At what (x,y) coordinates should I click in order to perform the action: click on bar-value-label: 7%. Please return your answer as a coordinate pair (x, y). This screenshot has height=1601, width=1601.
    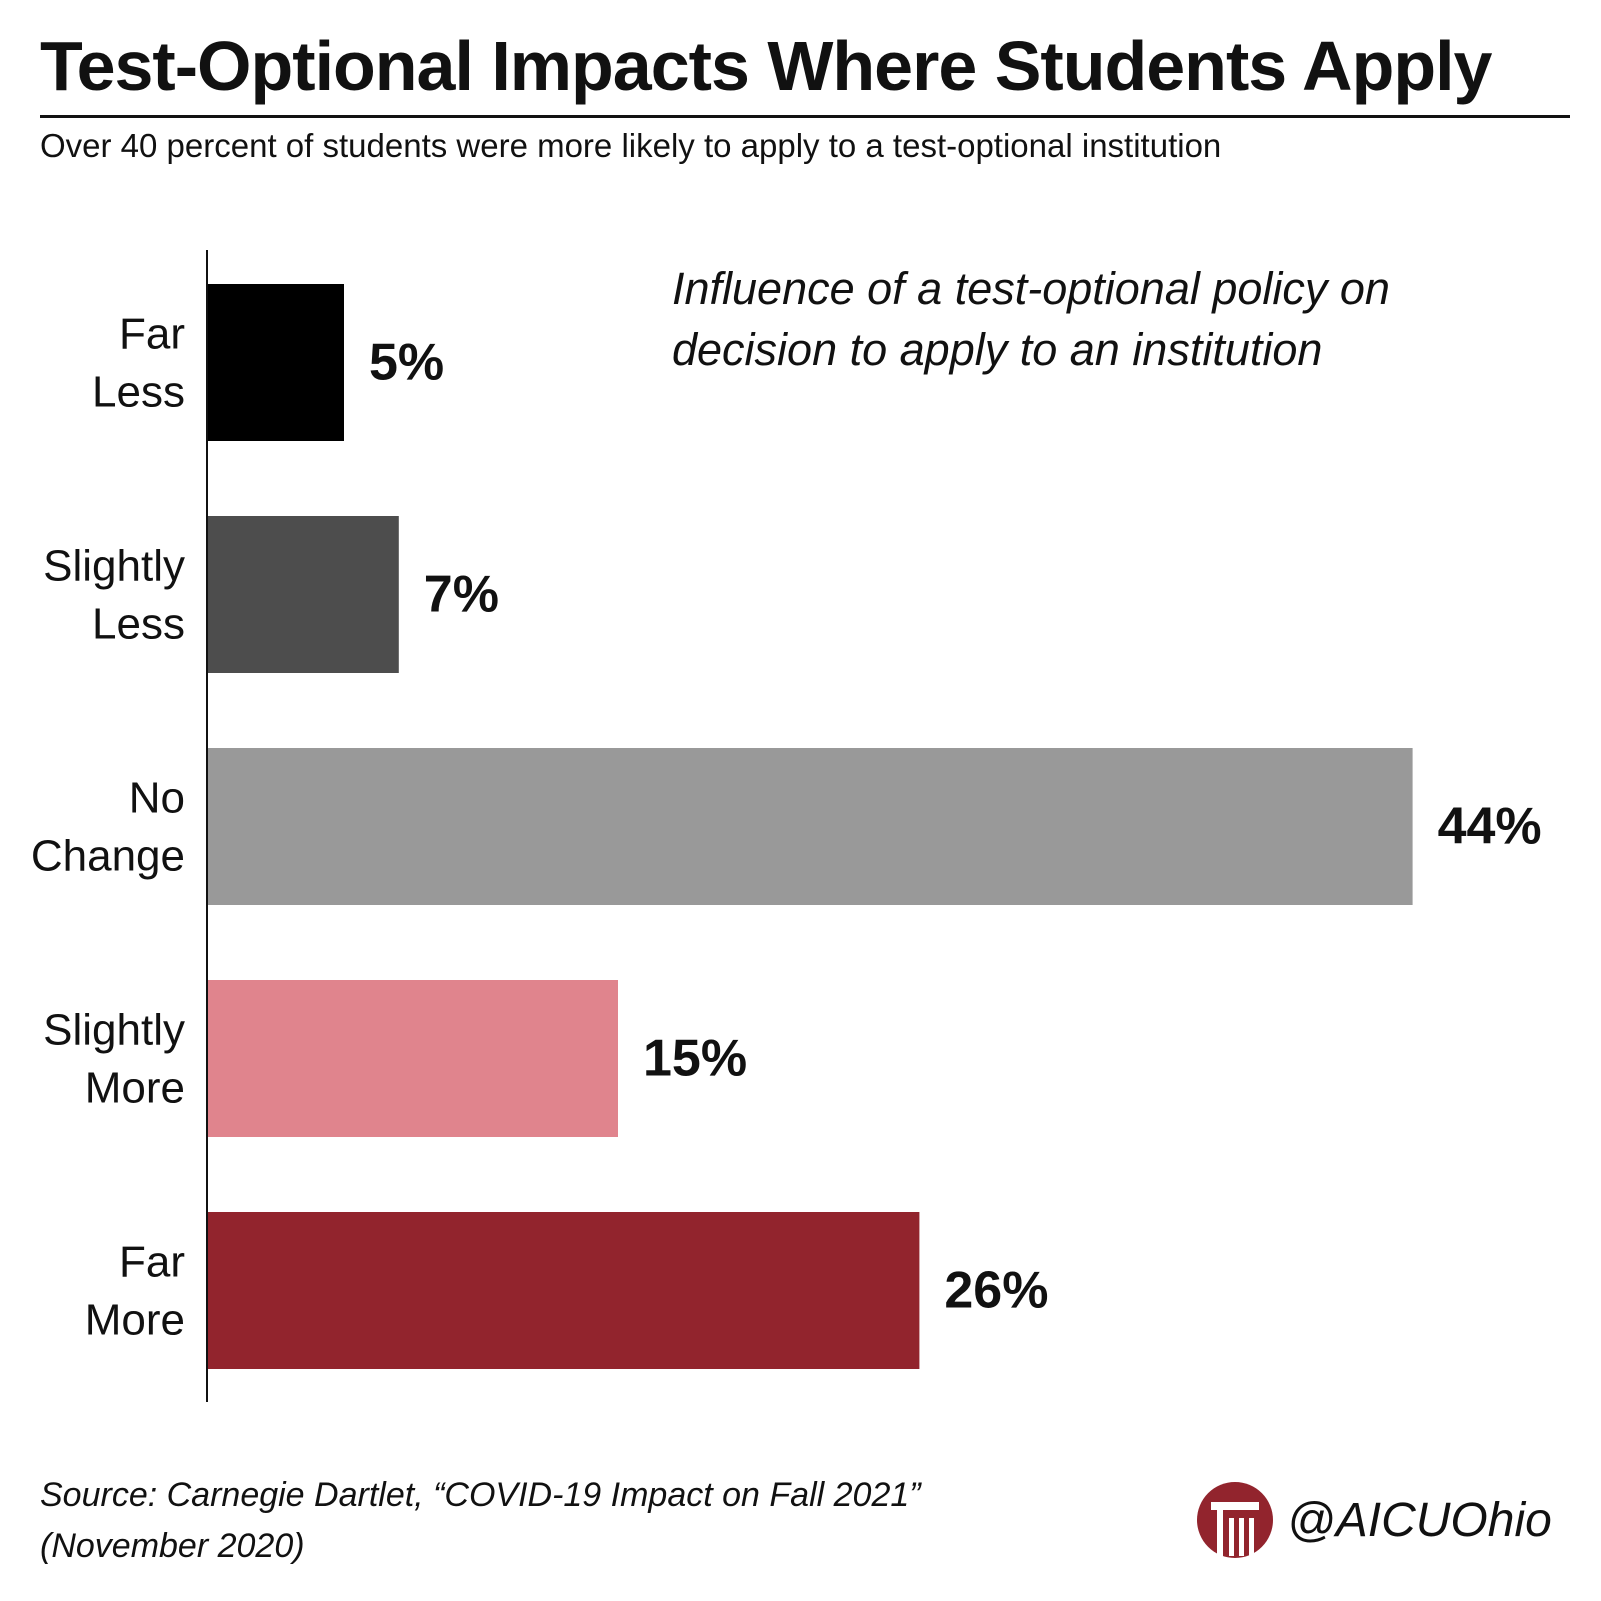
    Looking at the image, I should click on (461, 595).